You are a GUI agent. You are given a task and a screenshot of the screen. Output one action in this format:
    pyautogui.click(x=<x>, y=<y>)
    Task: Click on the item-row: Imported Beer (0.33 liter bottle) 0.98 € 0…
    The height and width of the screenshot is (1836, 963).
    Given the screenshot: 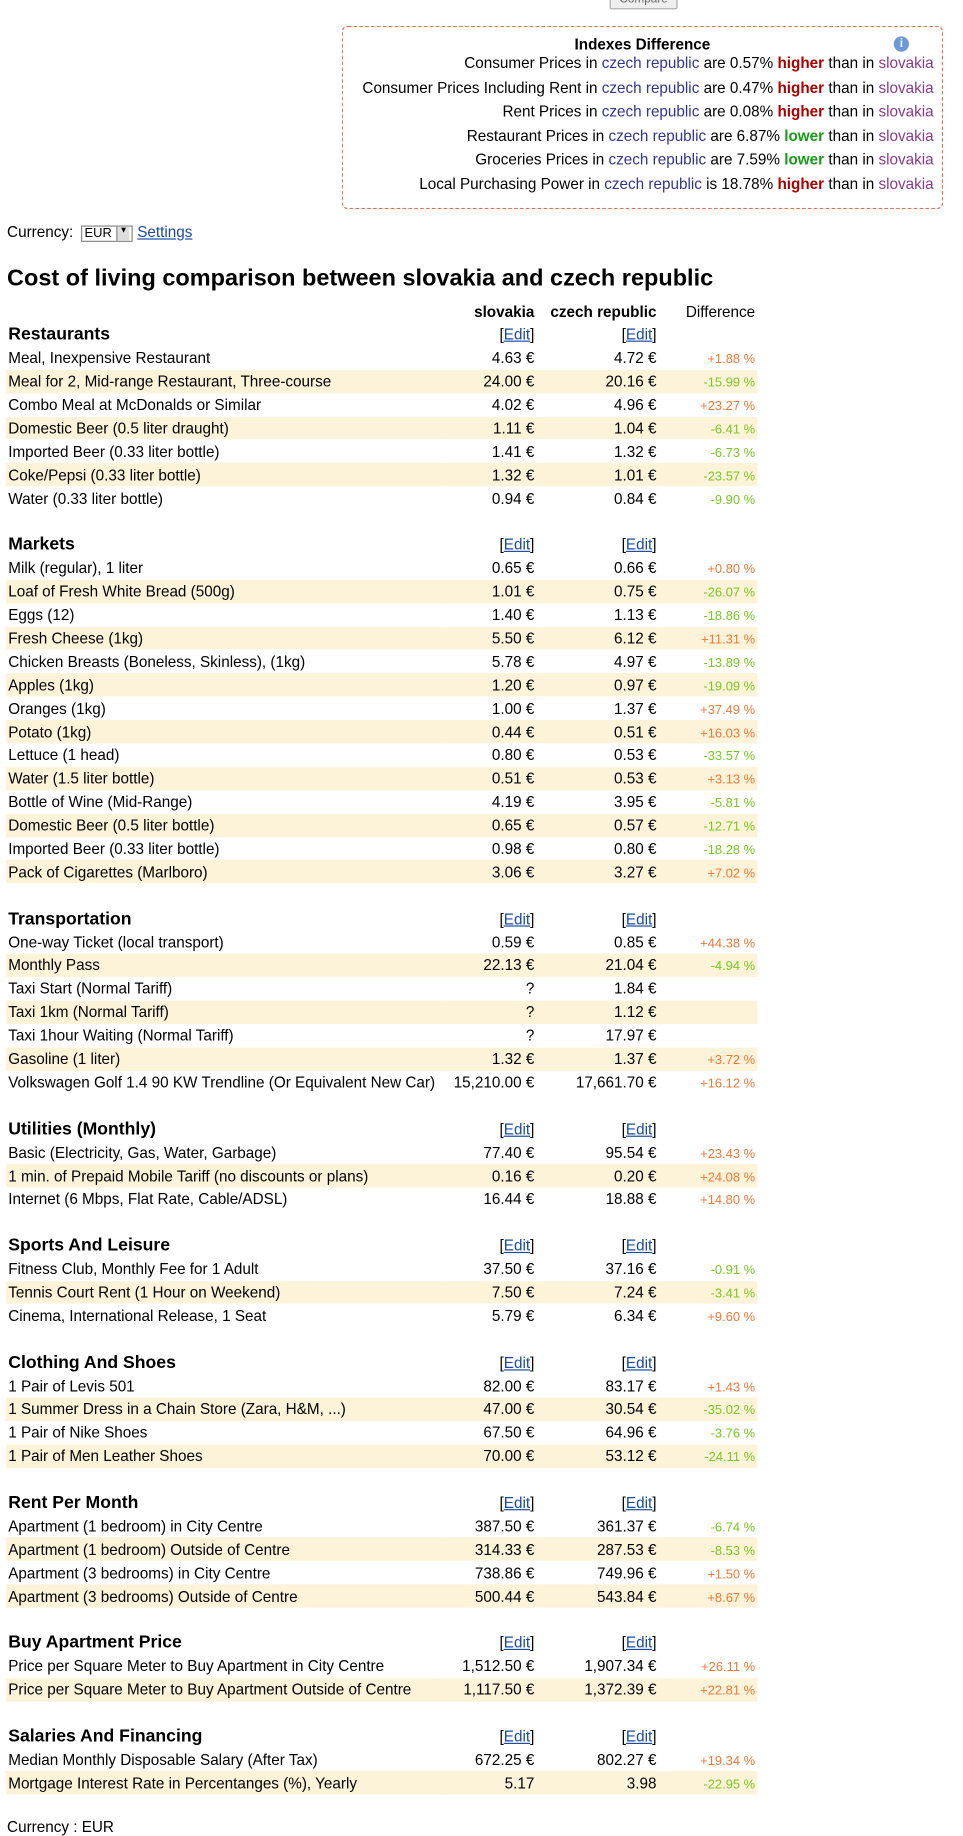 What is the action you would take?
    pyautogui.click(x=382, y=848)
    